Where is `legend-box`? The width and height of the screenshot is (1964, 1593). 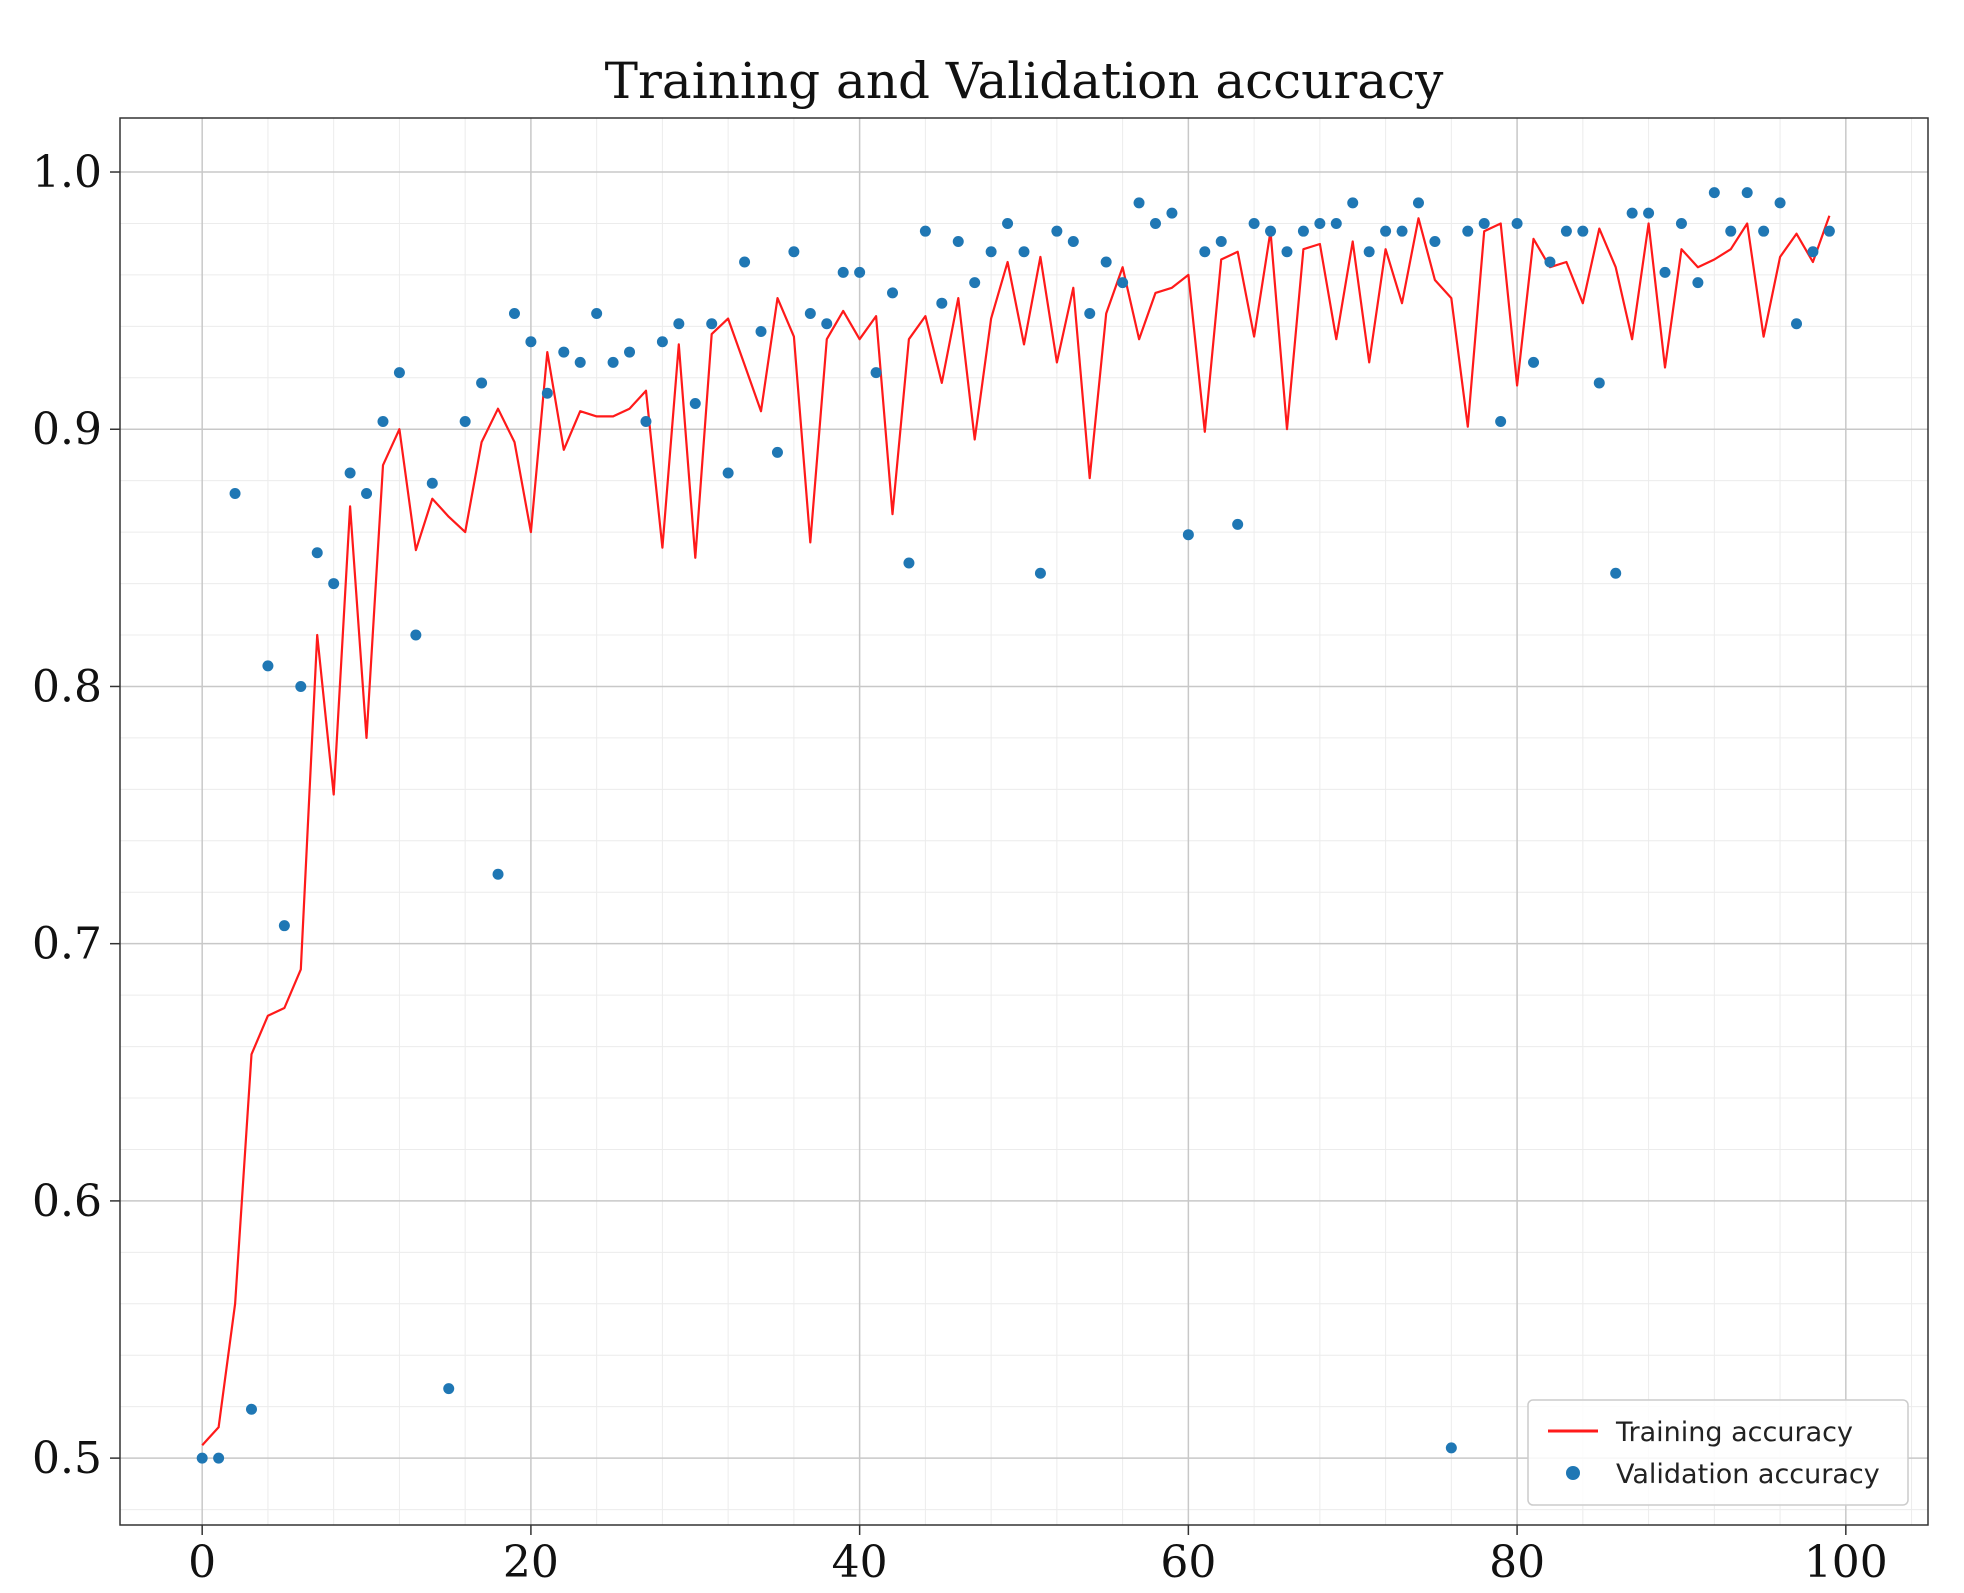 legend-box is located at coordinates (1718, 1452).